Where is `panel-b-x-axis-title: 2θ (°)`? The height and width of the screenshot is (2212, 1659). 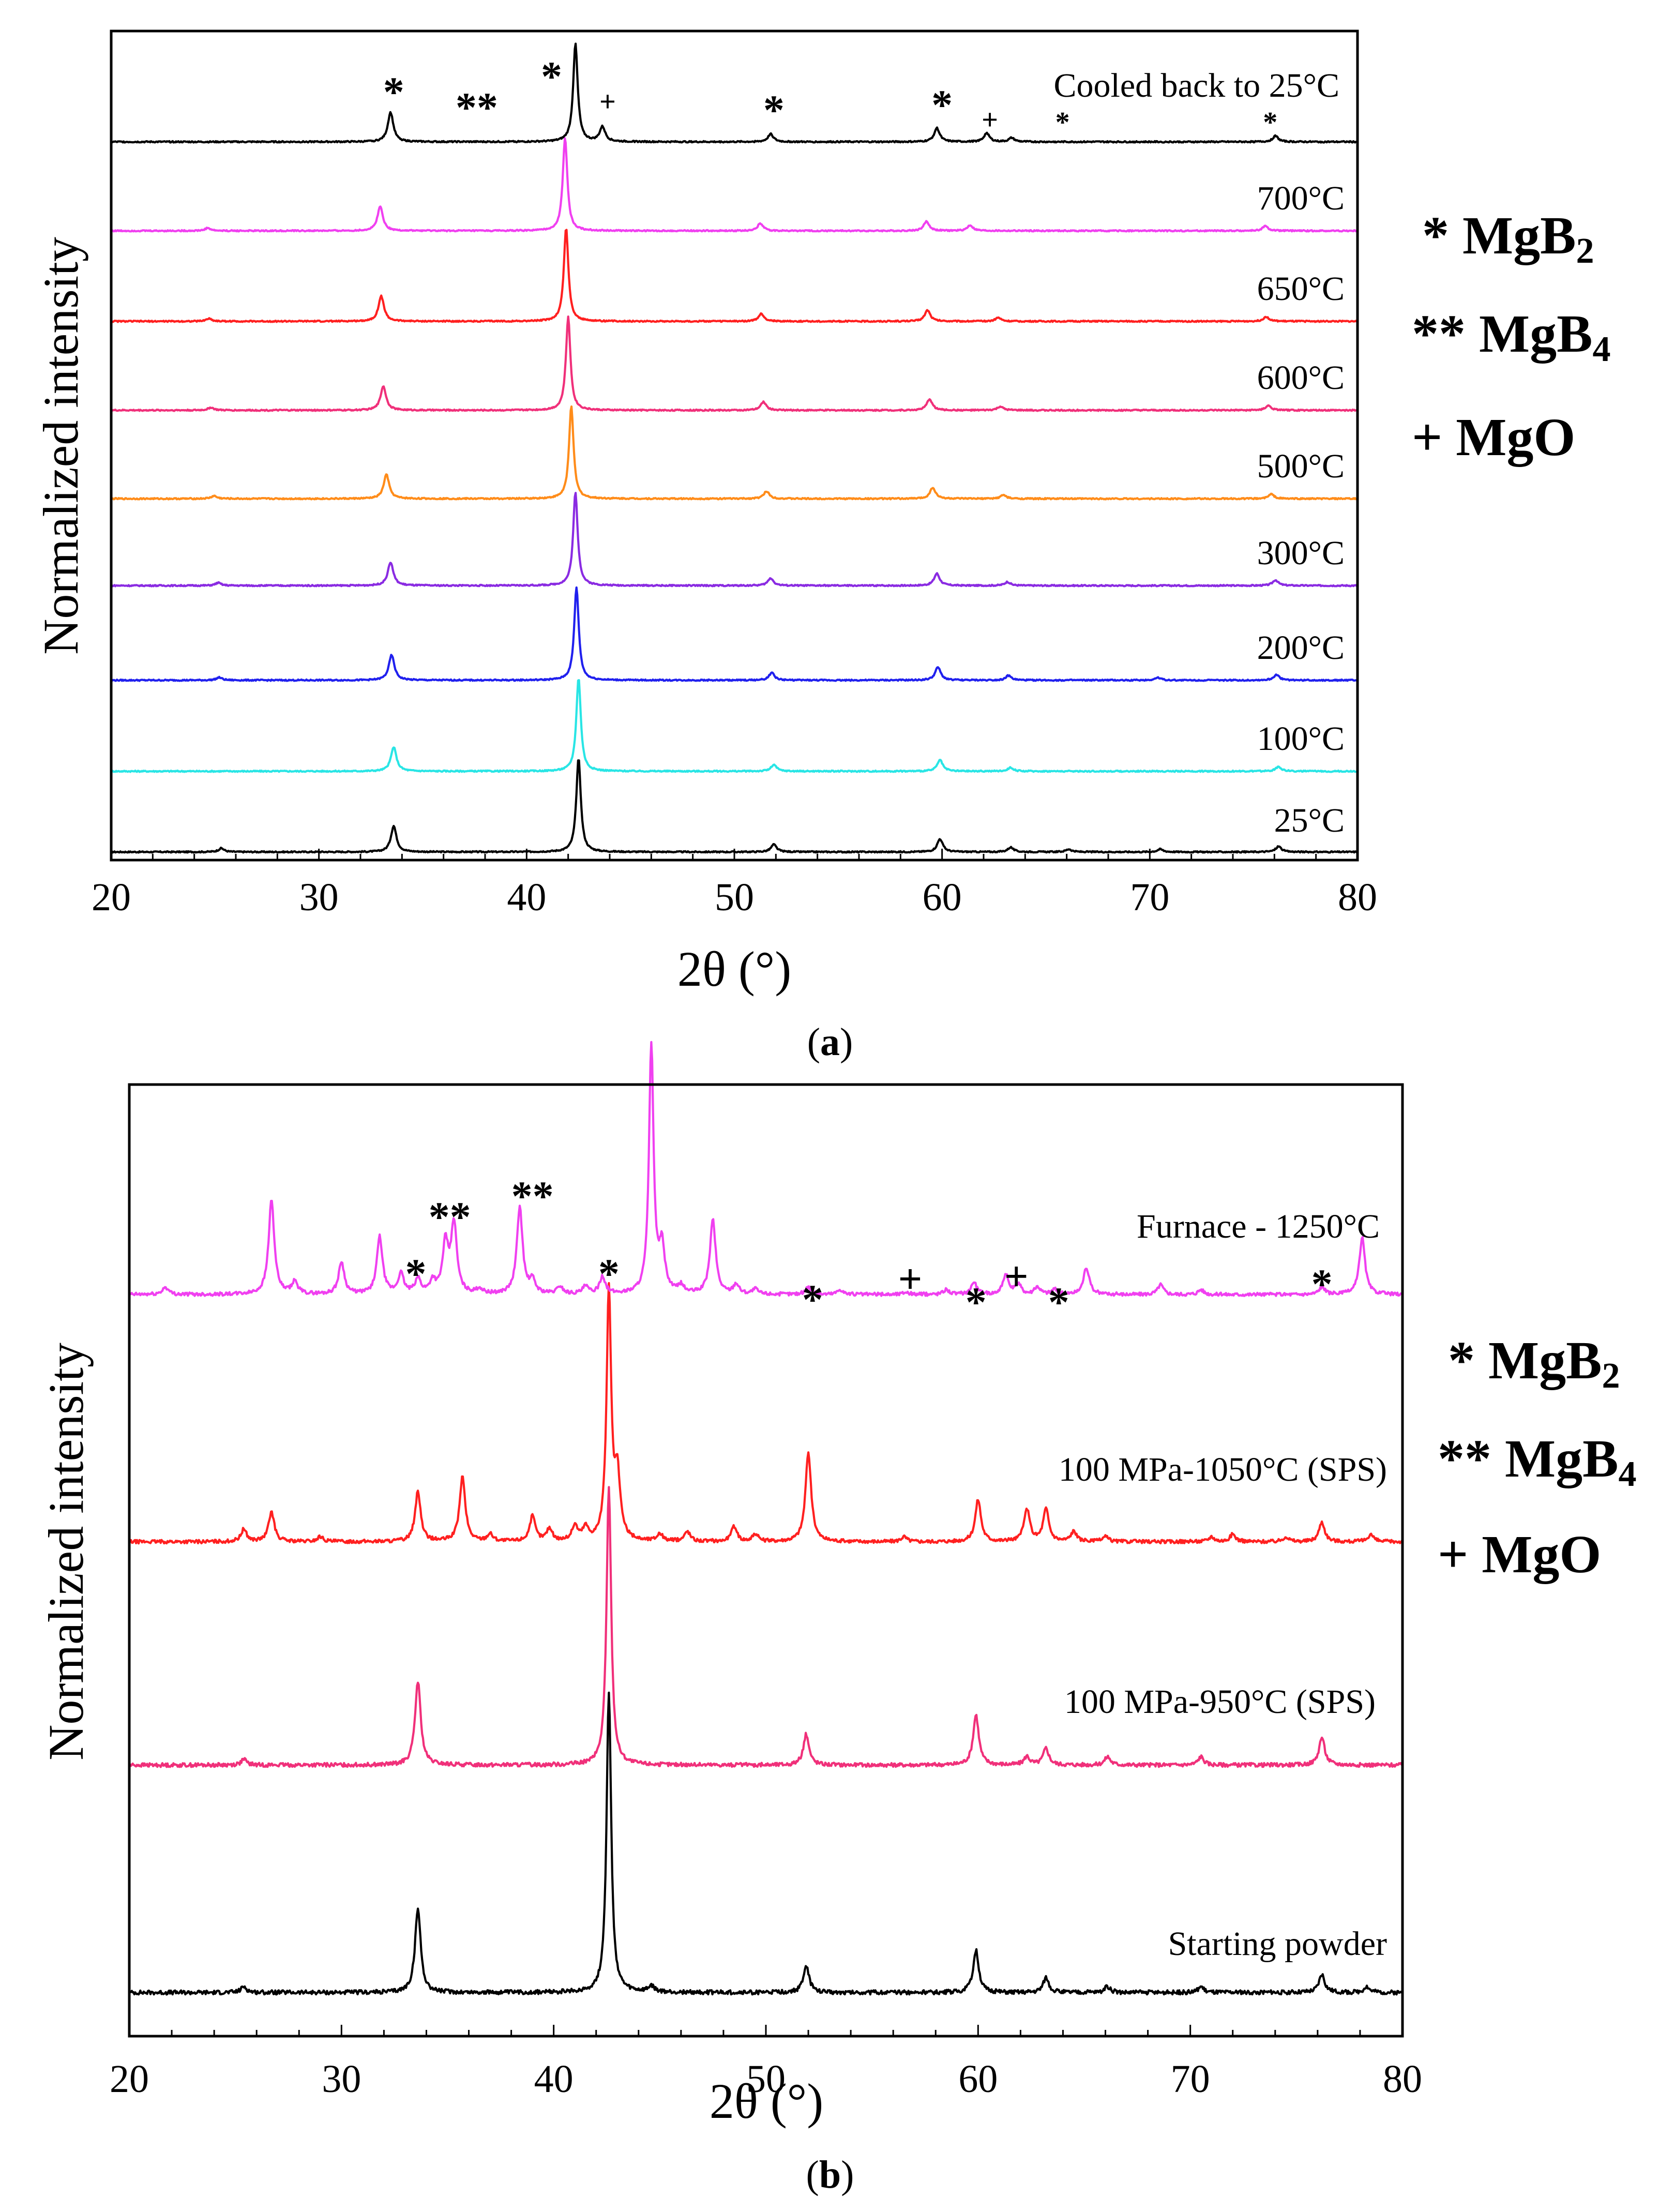
panel-b-x-axis-title: 2θ (°) is located at coordinates (766, 2101).